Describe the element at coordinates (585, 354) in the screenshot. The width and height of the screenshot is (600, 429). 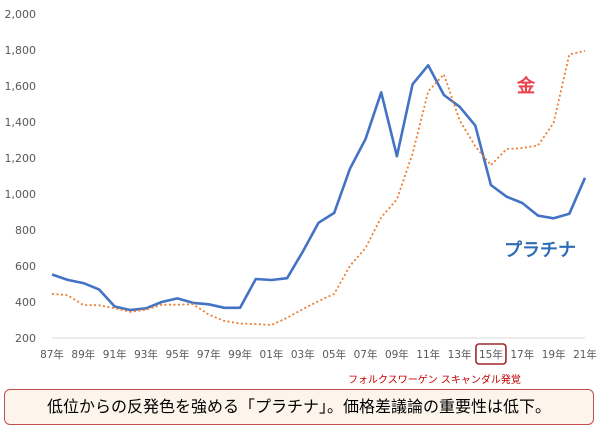
I see `x-tick-label: 21年` at that location.